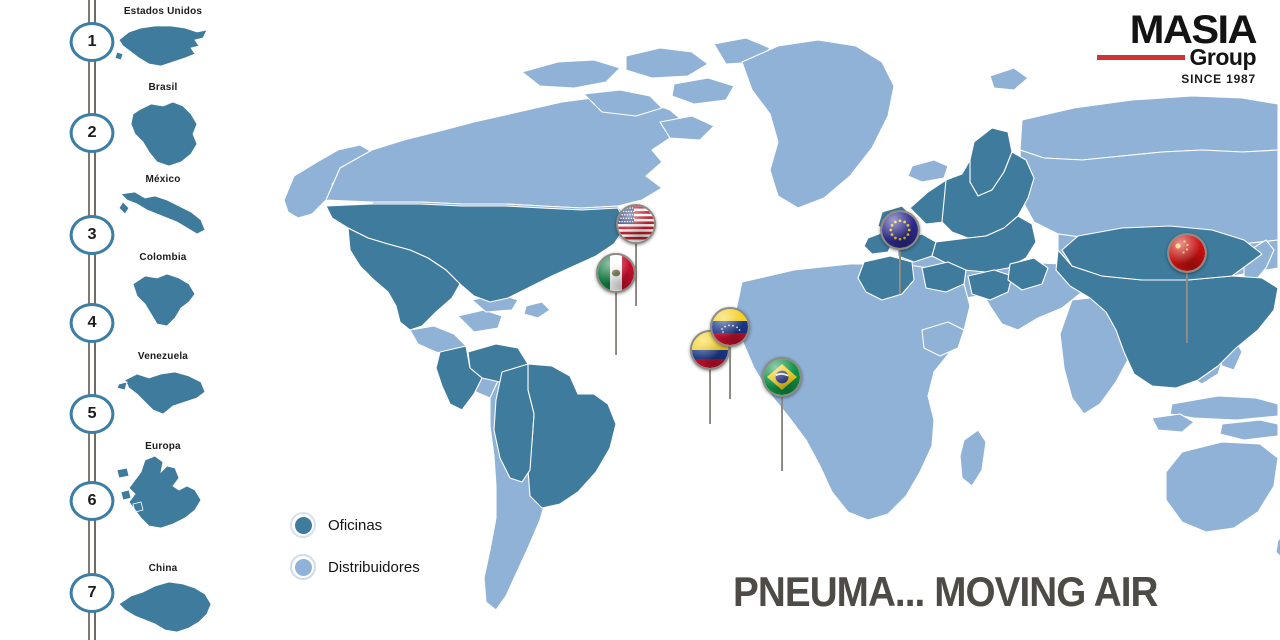 This screenshot has width=1280, height=640. I want to click on timeline-entry-us: Estados Unidos, so click(163, 12).